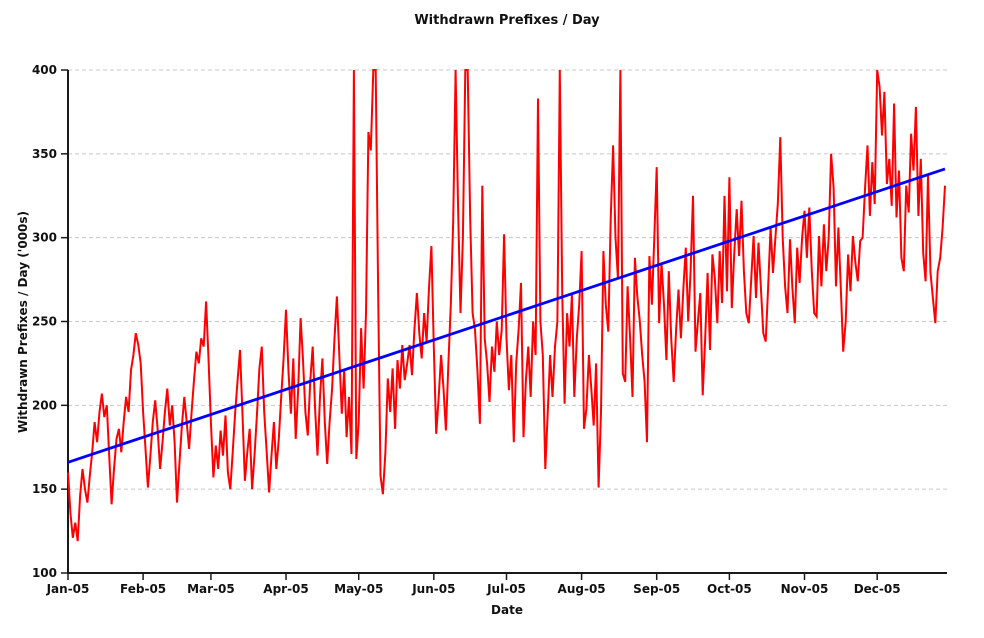  I want to click on y-tick-label: 250, so click(44, 322).